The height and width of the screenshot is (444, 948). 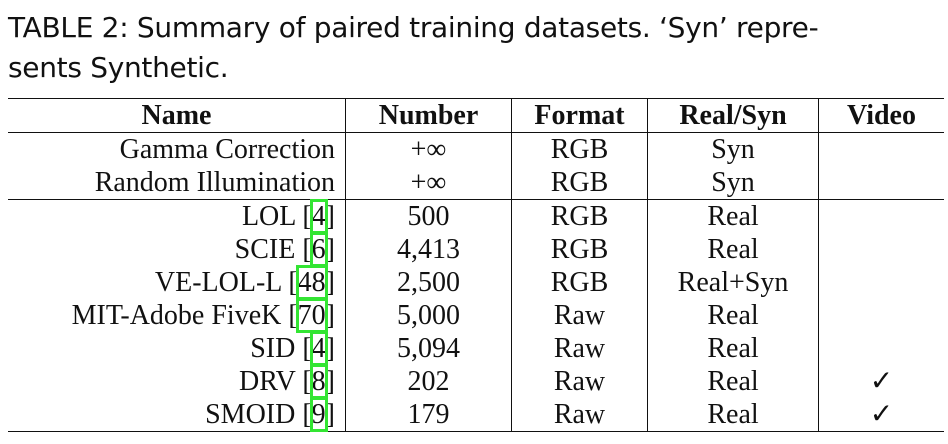 I want to click on dataset-name: VE-LOL-L, so click(x=218, y=282).